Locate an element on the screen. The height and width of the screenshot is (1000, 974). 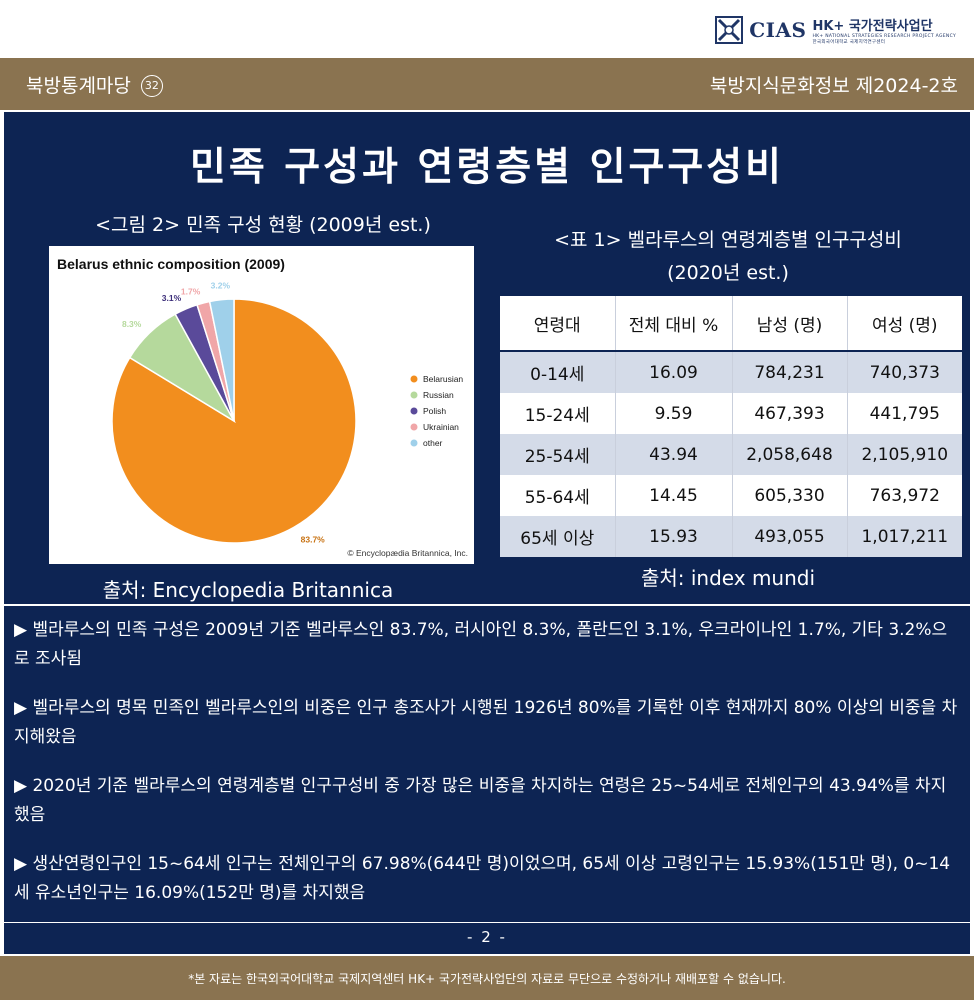
cell-age: 0-14세 is located at coordinates (557, 372).